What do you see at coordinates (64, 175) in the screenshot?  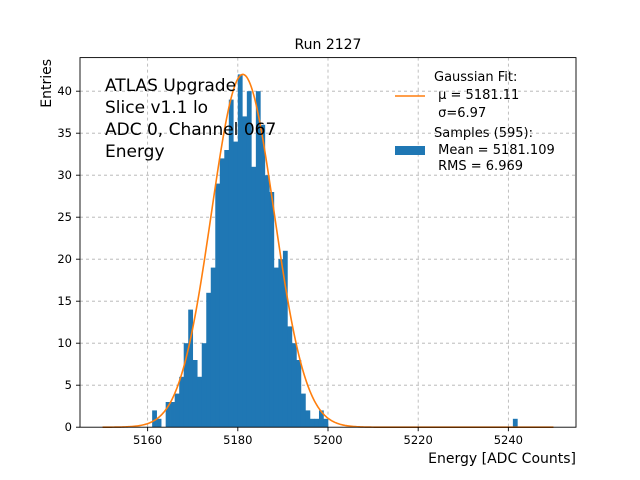 I see `y-tick-label: 30` at bounding box center [64, 175].